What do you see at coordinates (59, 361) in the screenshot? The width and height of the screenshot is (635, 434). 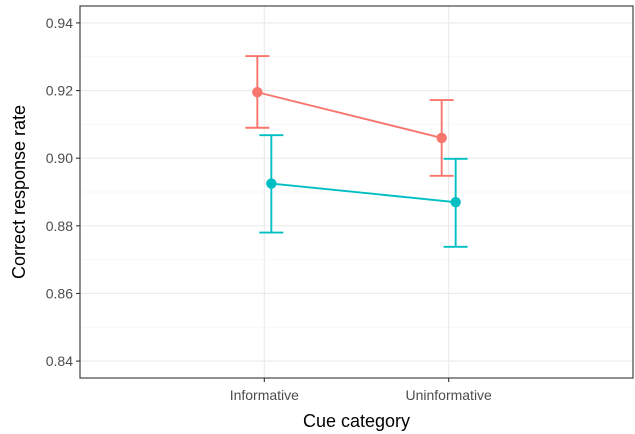 I see `y-tick-label: 0.84` at bounding box center [59, 361].